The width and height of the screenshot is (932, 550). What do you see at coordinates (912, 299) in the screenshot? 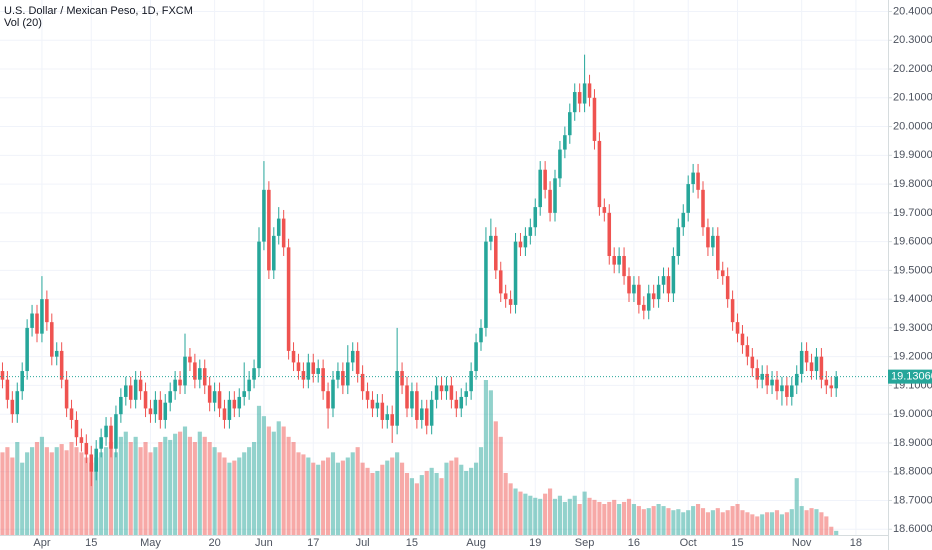
I see `y-tick-label: 19.40000` at bounding box center [912, 299].